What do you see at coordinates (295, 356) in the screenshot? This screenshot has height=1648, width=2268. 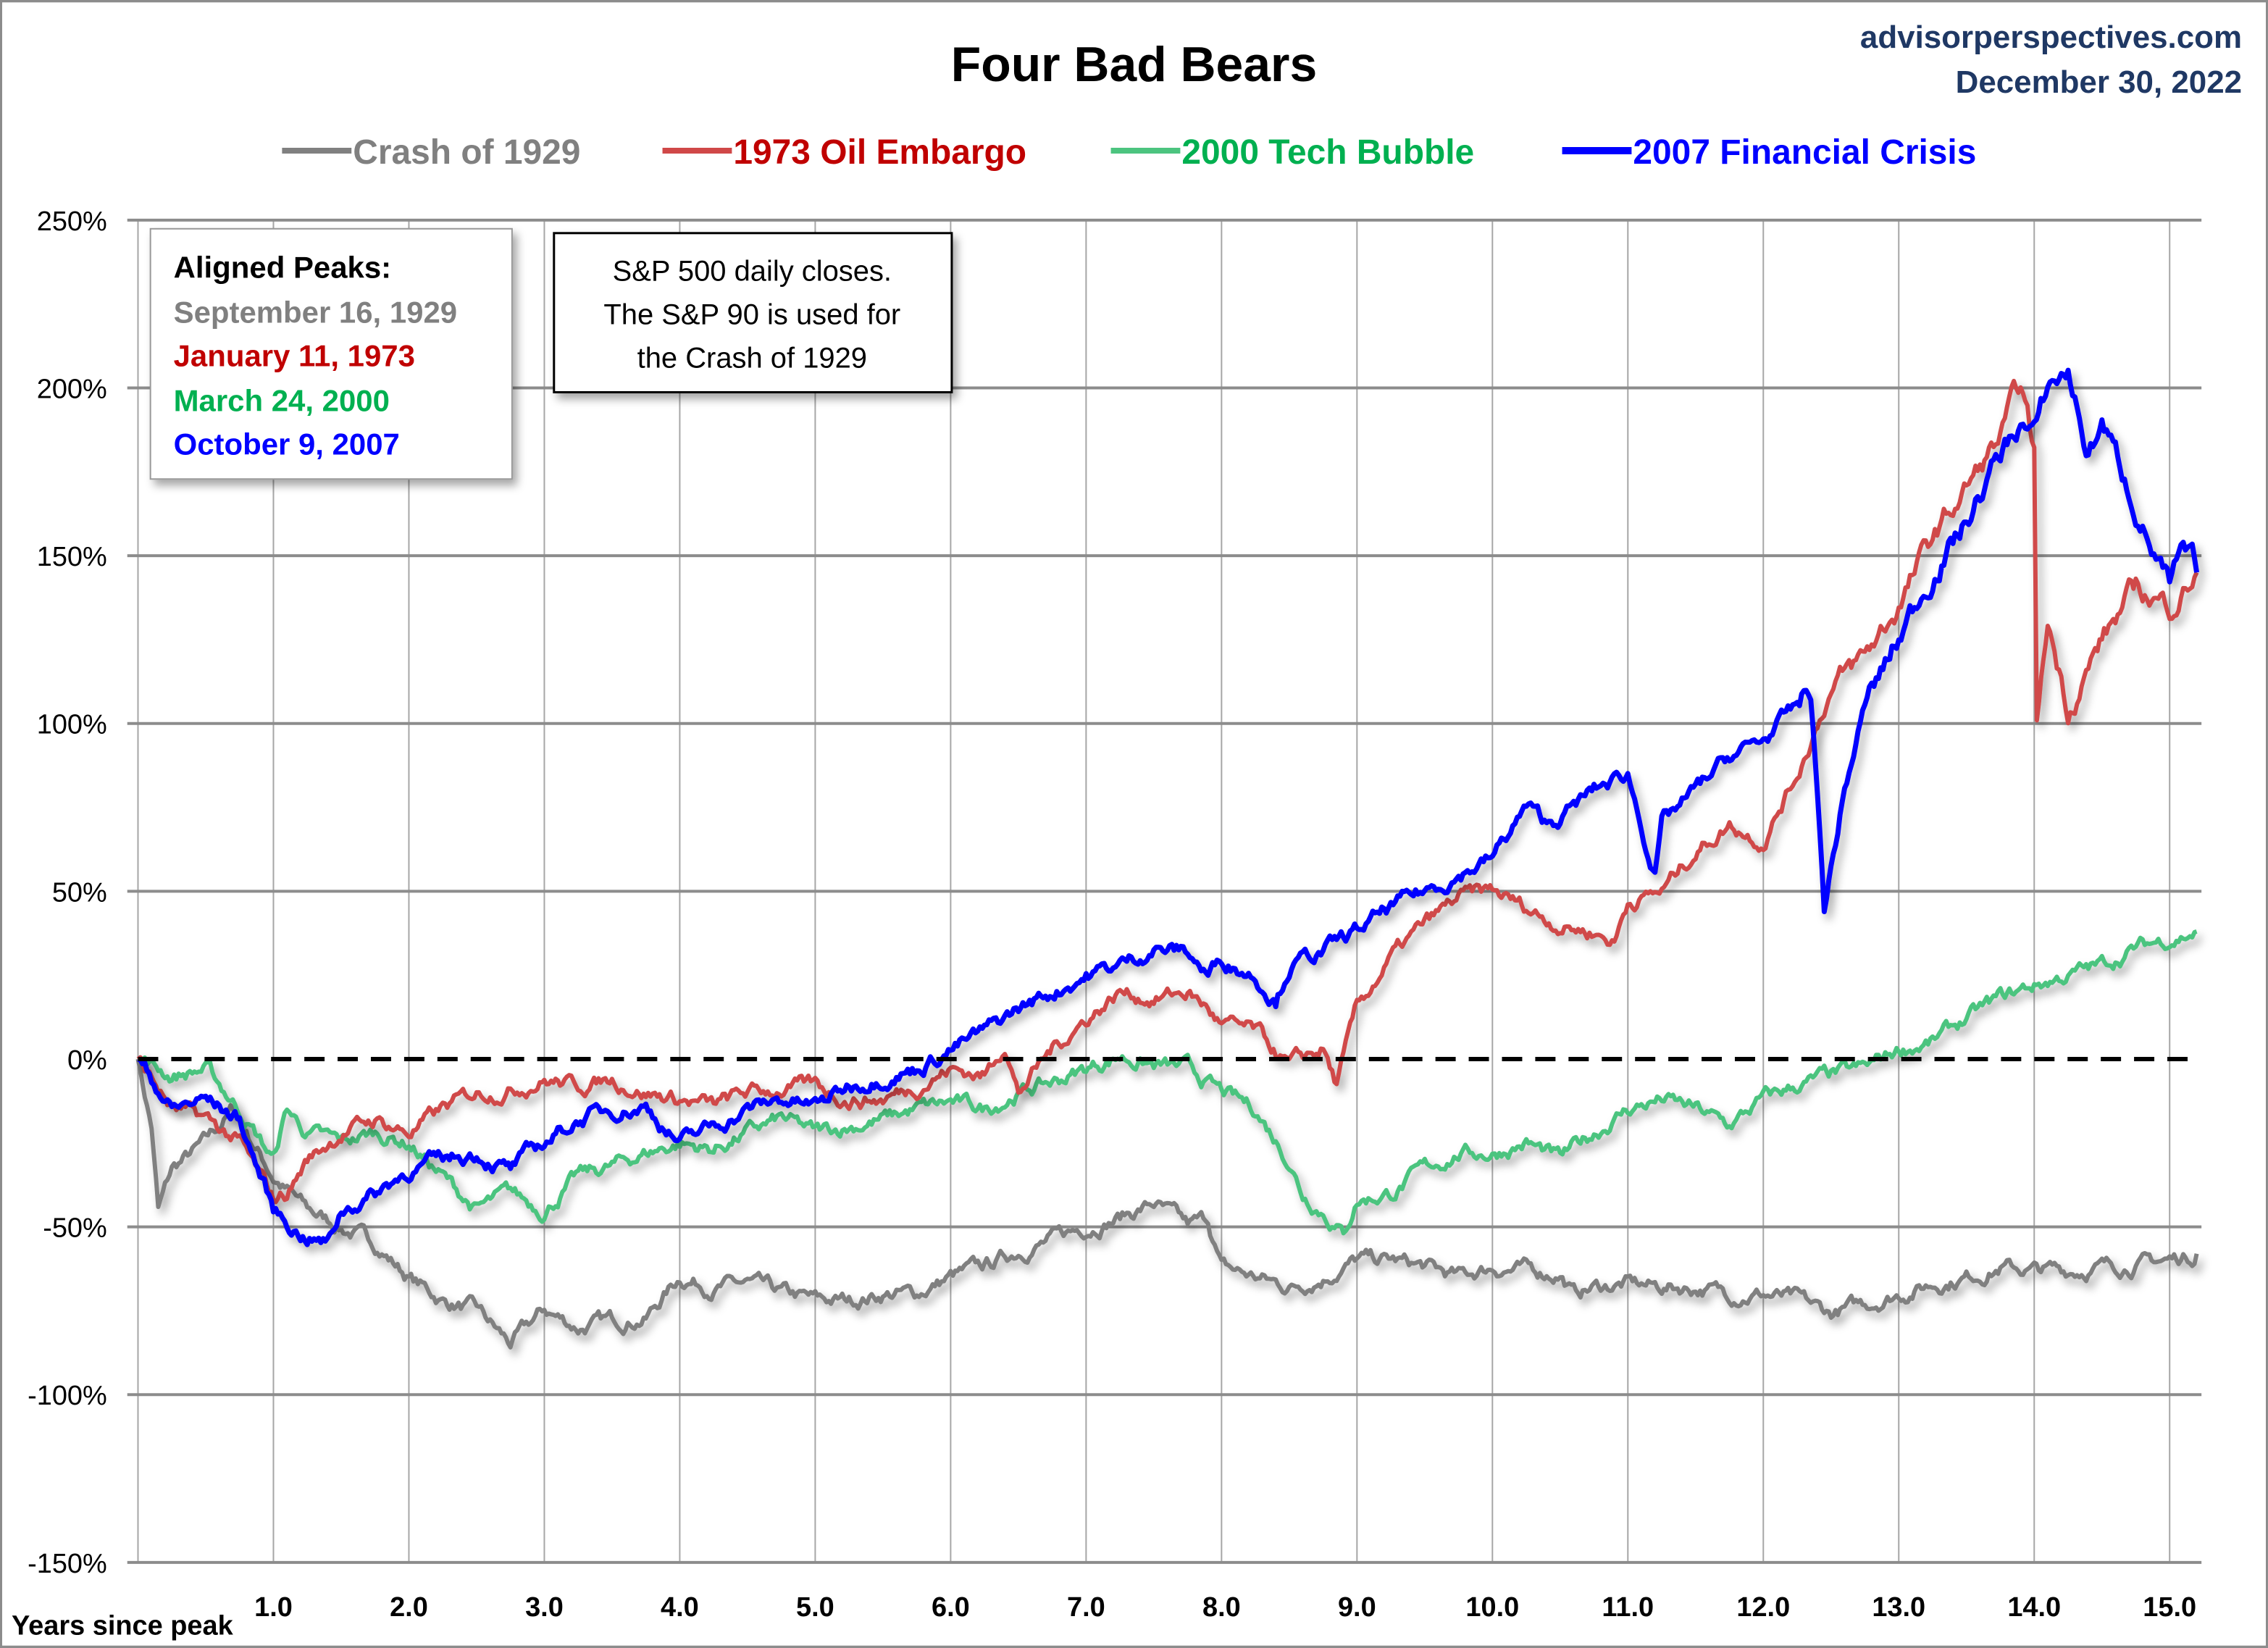 I see `peak-date-1973: January 11, 1973` at bounding box center [295, 356].